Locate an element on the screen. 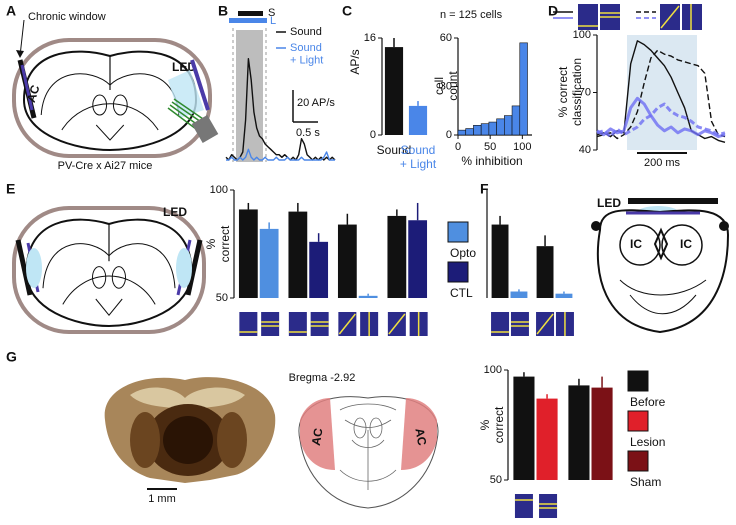 The image size is (736, 525). arrow-head is located at coordinates (20, 54).